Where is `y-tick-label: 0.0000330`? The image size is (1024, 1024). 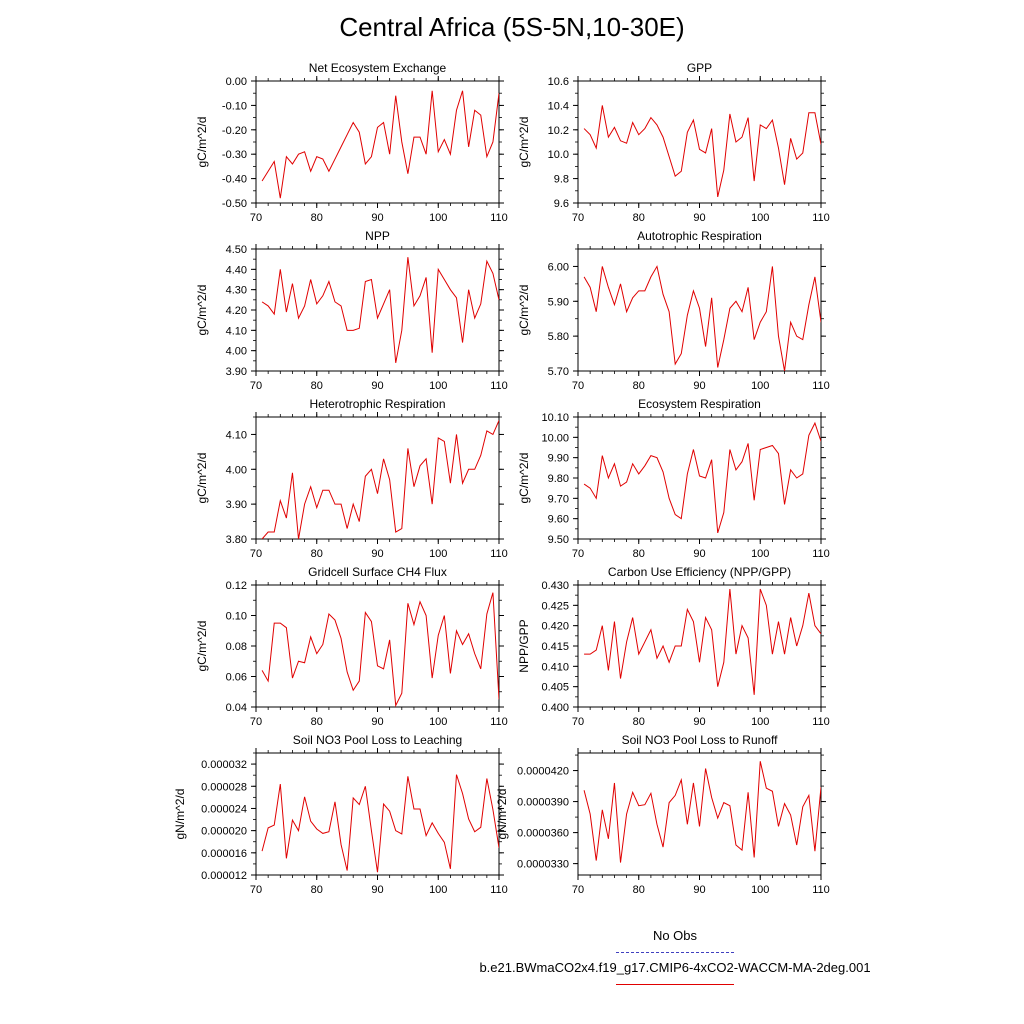
y-tick-label: 0.0000330 is located at coordinates (543, 865).